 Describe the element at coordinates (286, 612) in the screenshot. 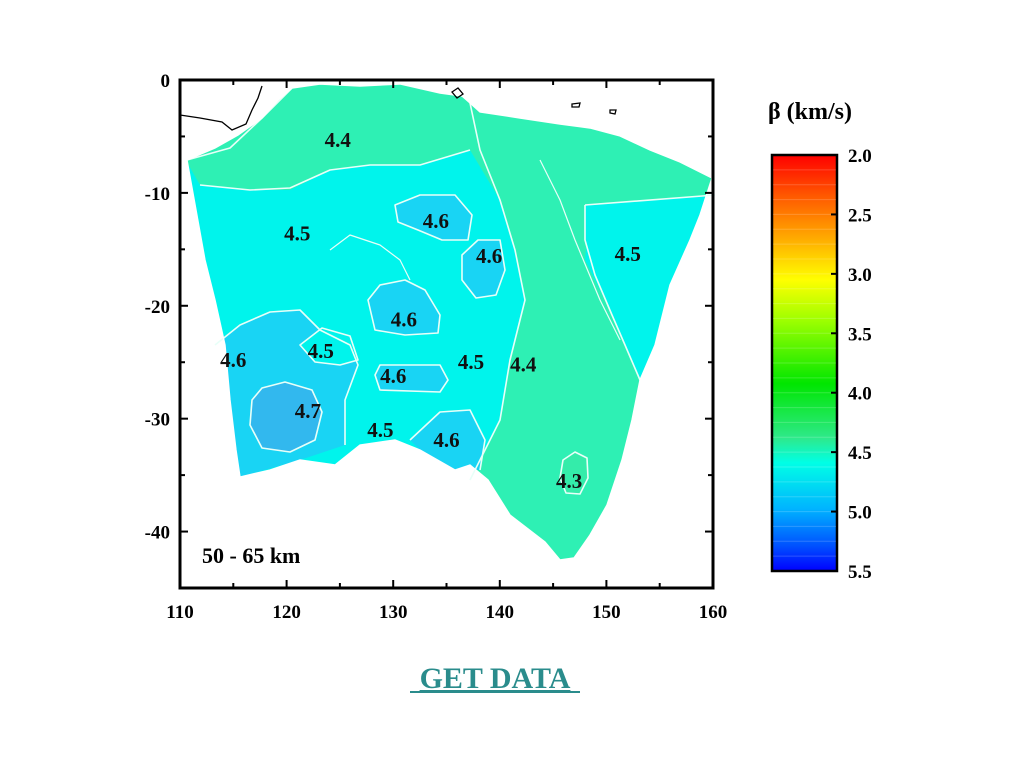

I see `x-tick-label: 120` at that location.